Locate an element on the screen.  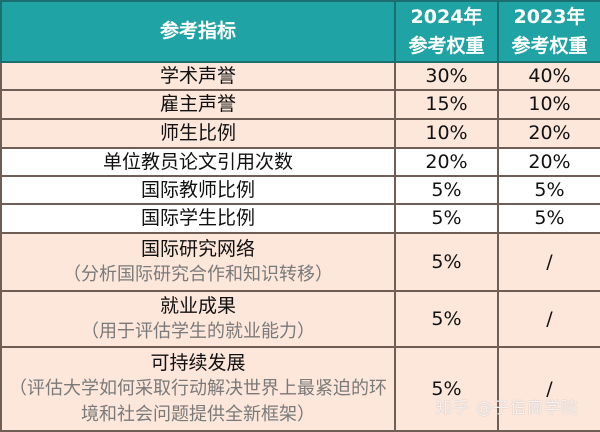
indicator-cell: 国际教师比例 is located at coordinates (198, 190).